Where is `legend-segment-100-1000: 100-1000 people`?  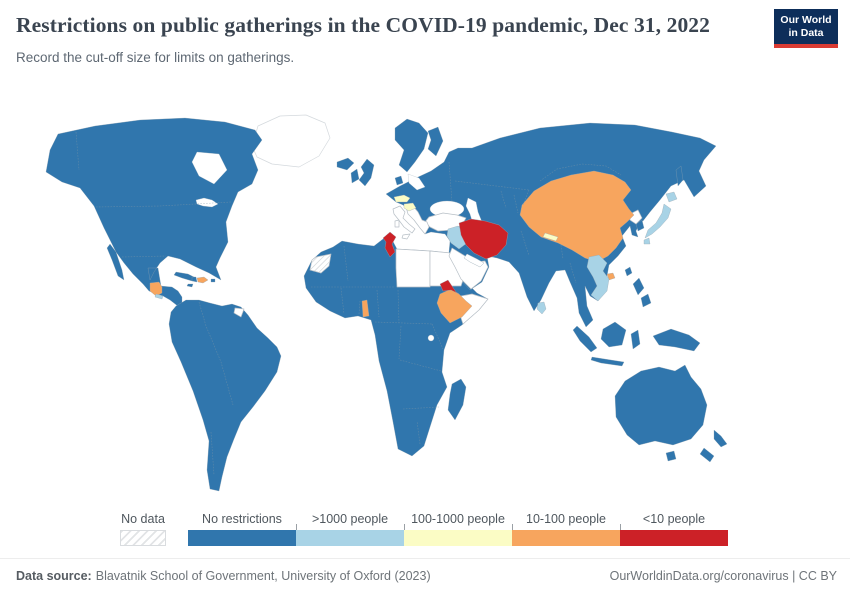
legend-segment-100-1000: 100-1000 people is located at coordinates (457, 529).